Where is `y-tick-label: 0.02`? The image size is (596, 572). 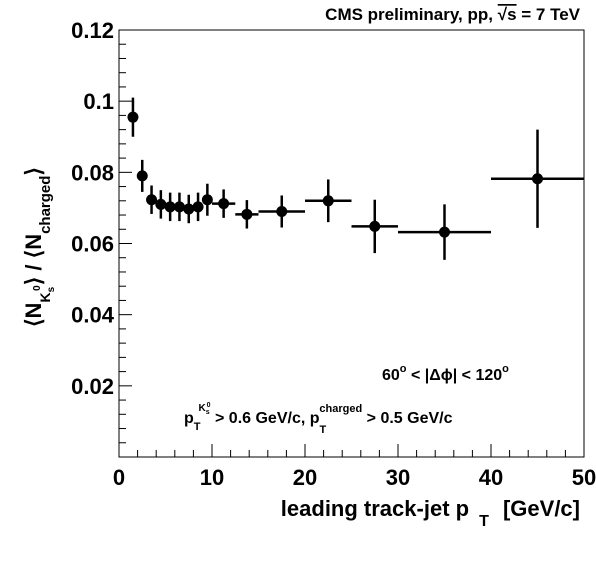
y-tick-label: 0.02 is located at coordinates (92, 386).